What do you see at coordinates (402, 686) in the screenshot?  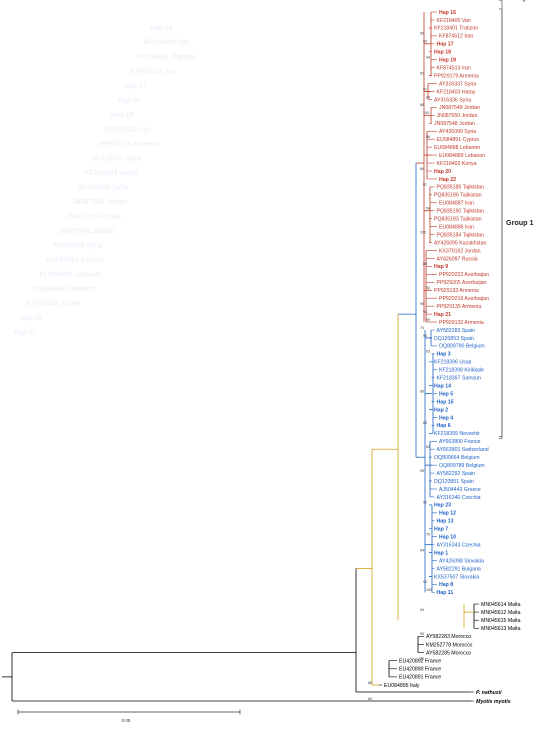 I see `leaf-label: EU084895 Italy` at bounding box center [402, 686].